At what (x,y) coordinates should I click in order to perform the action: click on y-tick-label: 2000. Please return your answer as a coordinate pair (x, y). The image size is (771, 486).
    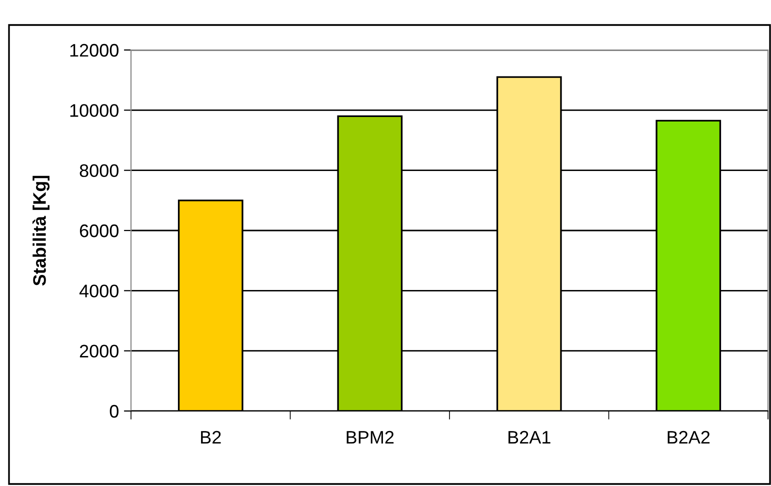
    Looking at the image, I should click on (99, 351).